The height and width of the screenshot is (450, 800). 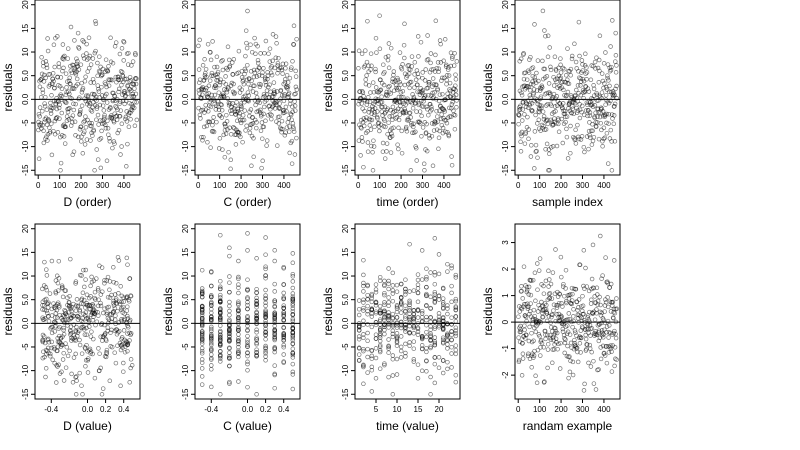 What do you see at coordinates (25, 27) in the screenshot?
I see `y-tick-label: 15` at bounding box center [25, 27].